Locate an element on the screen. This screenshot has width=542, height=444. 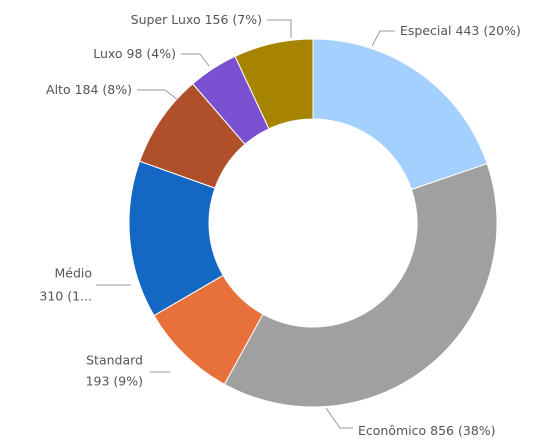
data-label: Luxo 98 (4%) is located at coordinates (134, 53).